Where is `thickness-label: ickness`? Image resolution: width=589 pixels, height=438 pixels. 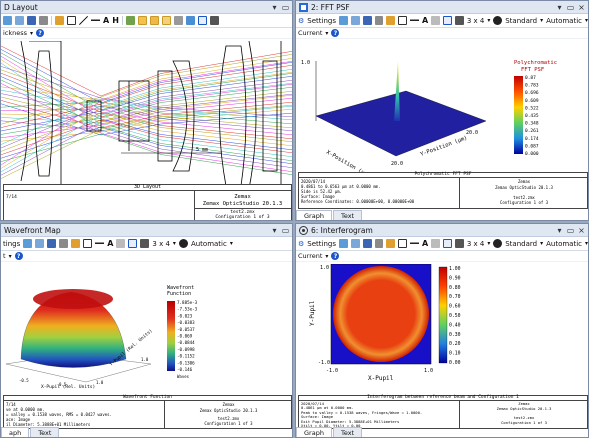 thickness-label: ickness is located at coordinates (15, 33).